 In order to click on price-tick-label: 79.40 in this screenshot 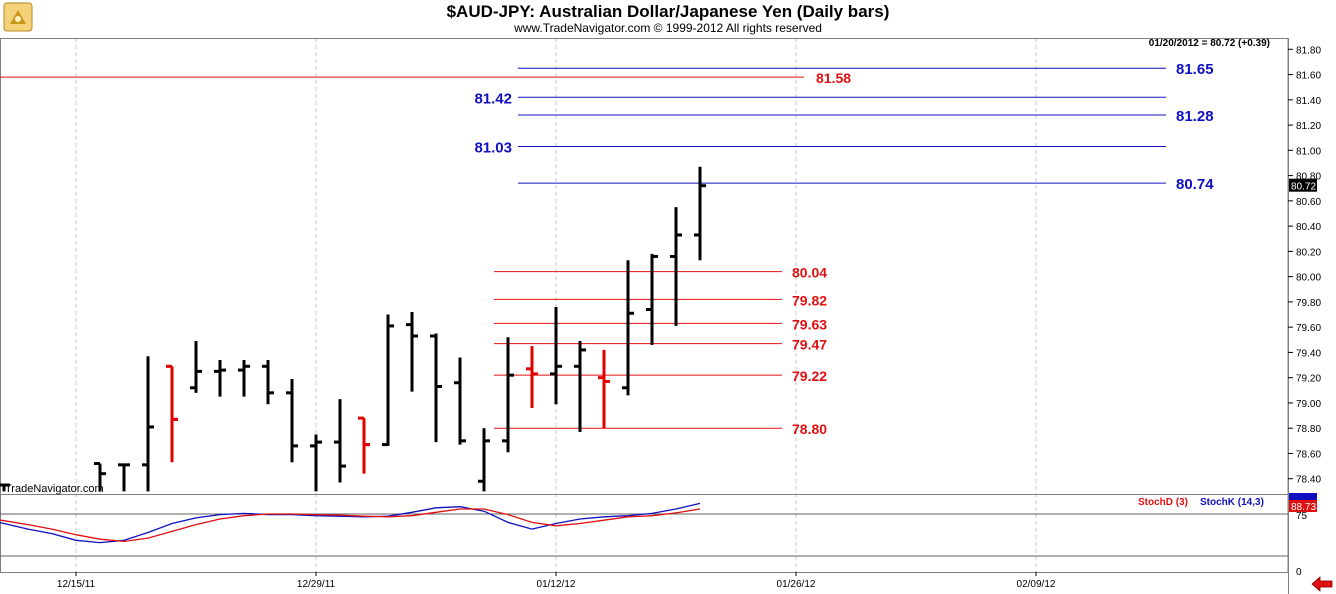, I will do `click(1308, 353)`.